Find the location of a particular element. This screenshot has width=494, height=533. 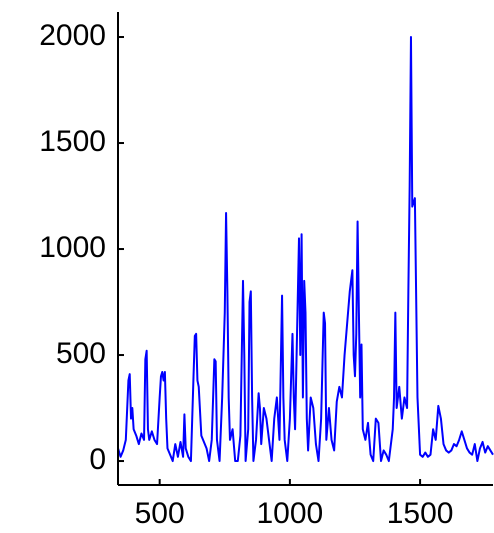

y-tick-label: 1500 is located at coordinates (72, 141).